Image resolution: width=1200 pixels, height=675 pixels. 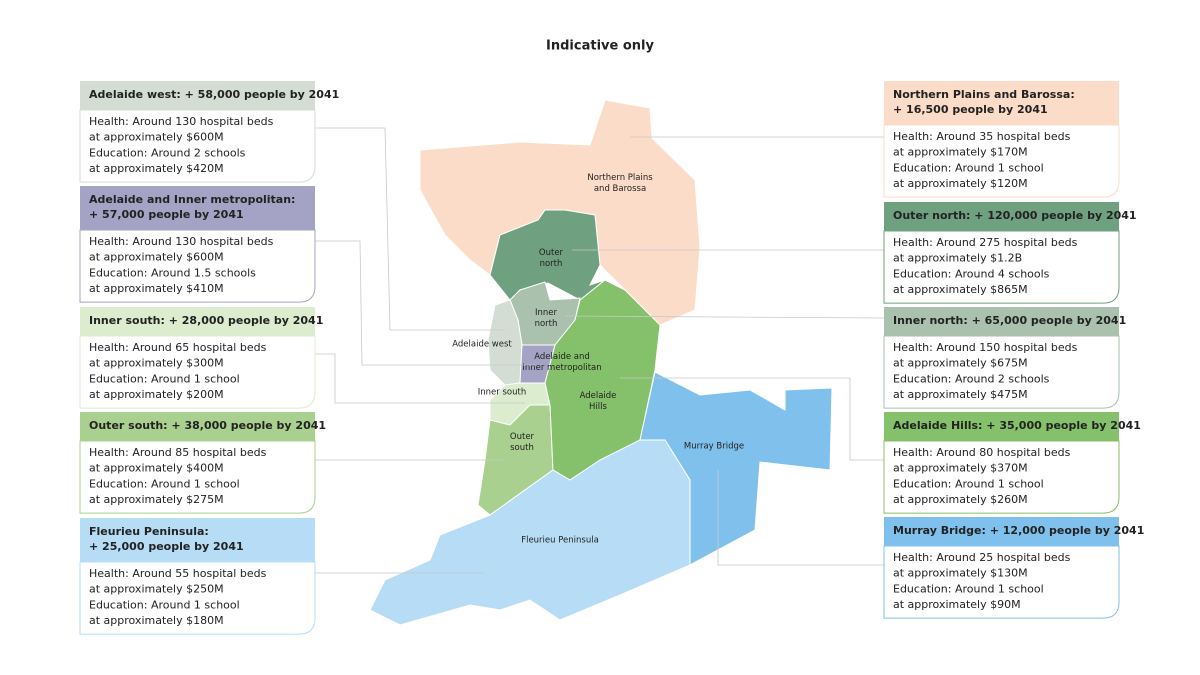 I want to click on card-line: Health: Around 85 hospital beds, so click(x=178, y=452).